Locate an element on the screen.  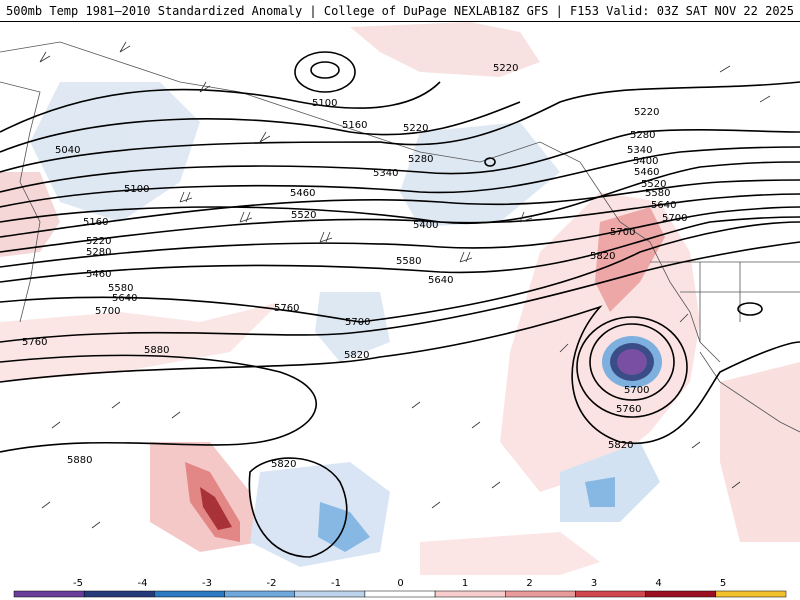
warm-anomaly-sw-peak is located at coordinates (216, 508).